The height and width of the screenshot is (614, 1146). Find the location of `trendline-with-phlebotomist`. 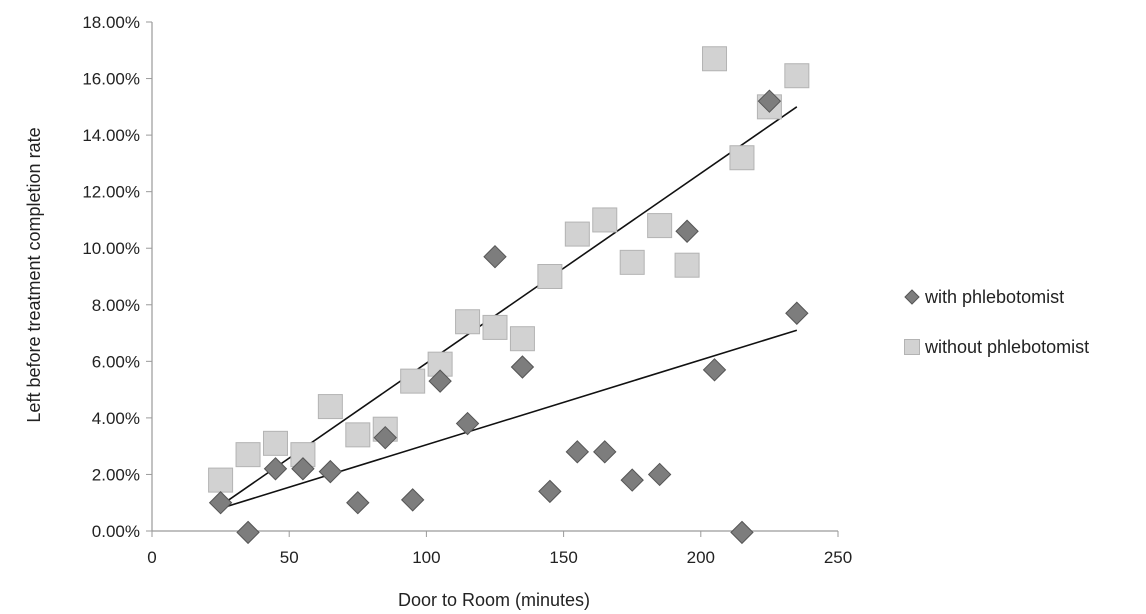

trendline-with-phlebotomist is located at coordinates (509, 419).